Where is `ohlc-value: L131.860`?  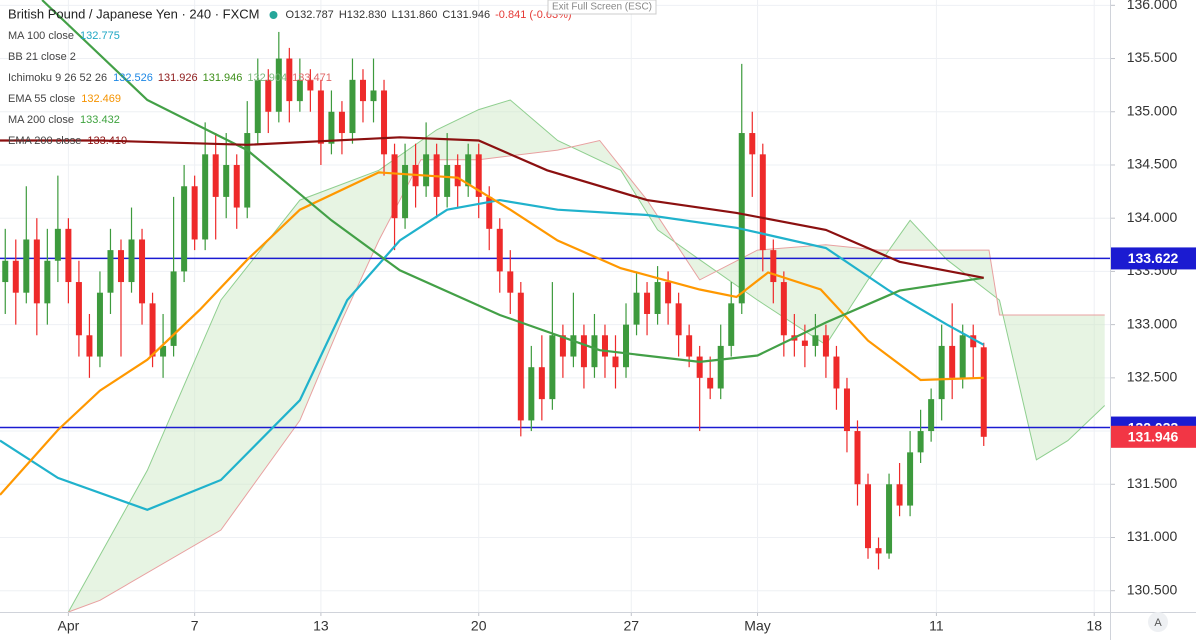
ohlc-value: L131.860 is located at coordinates (415, 15).